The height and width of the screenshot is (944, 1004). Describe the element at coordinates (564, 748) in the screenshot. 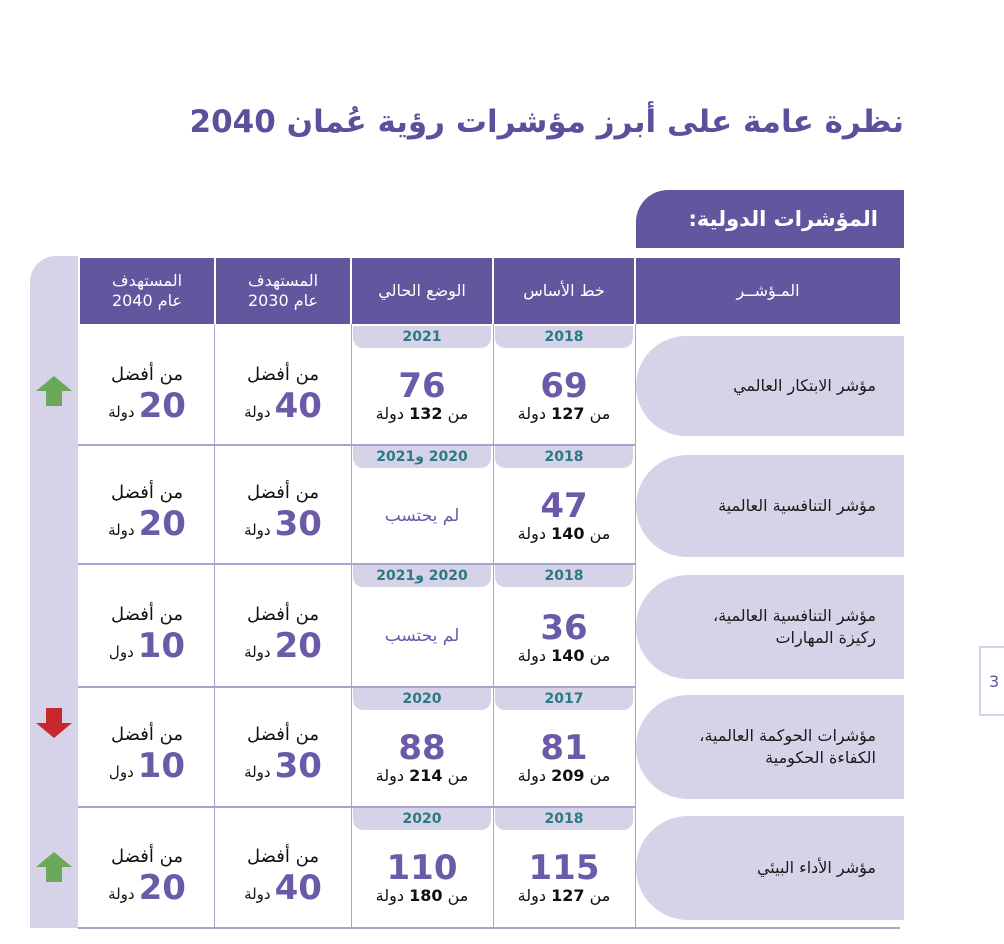

I see `baseline-rank: 81` at that location.